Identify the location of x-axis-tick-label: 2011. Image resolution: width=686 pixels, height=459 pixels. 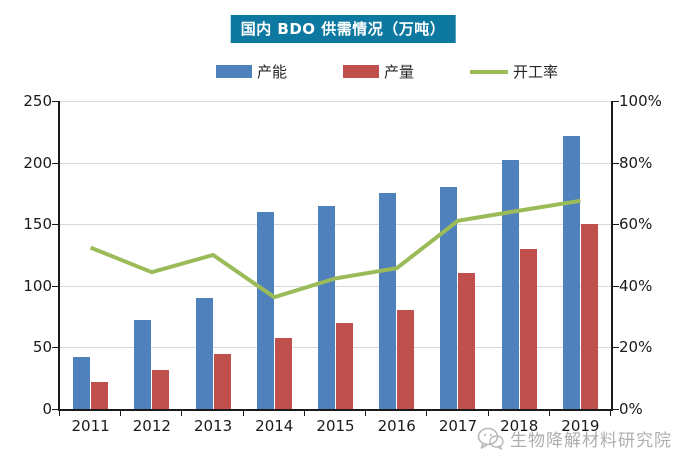
(90, 426).